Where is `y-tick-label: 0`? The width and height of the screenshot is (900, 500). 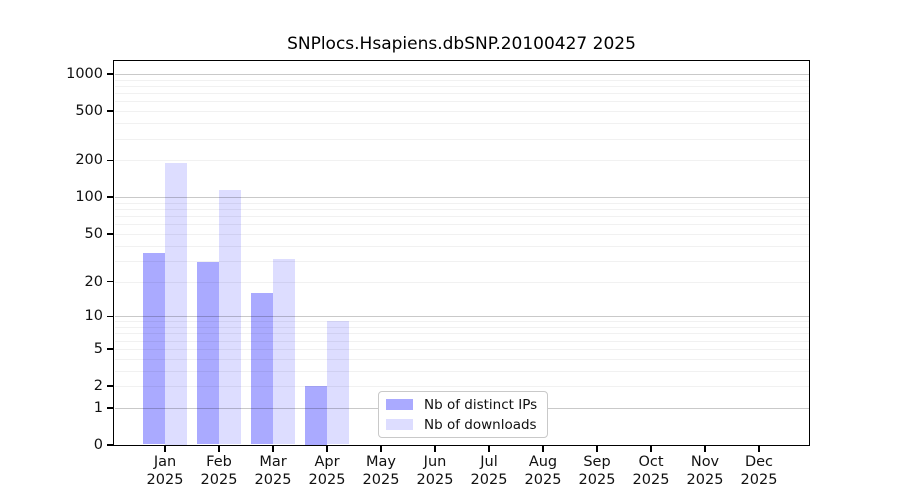
y-tick-label: 0 is located at coordinates (98, 445).